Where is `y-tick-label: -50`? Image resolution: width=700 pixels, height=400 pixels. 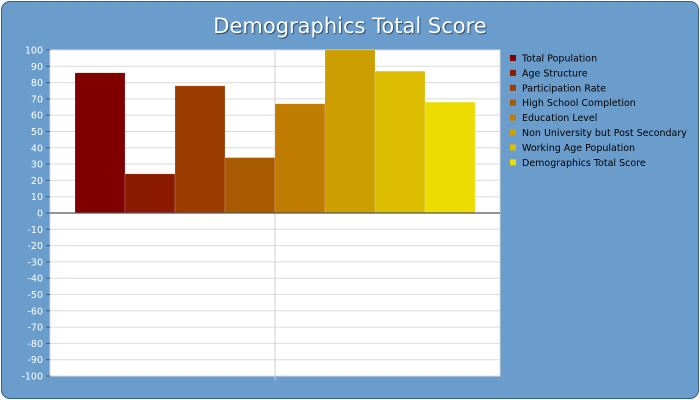 y-tick-label: -50 is located at coordinates (35, 295).